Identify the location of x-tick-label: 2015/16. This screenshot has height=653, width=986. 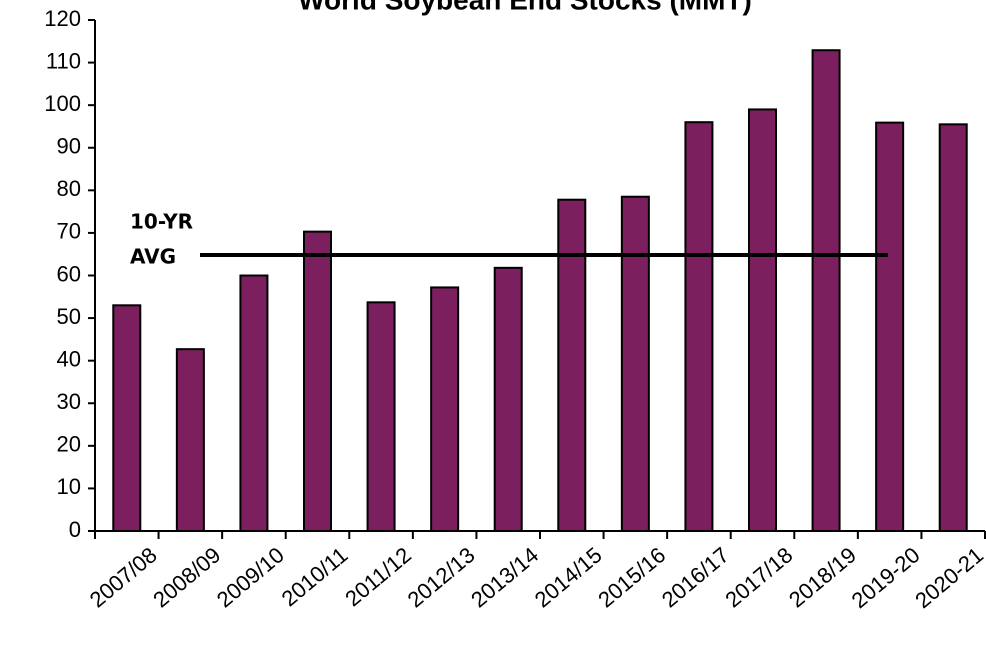
(631, 577).